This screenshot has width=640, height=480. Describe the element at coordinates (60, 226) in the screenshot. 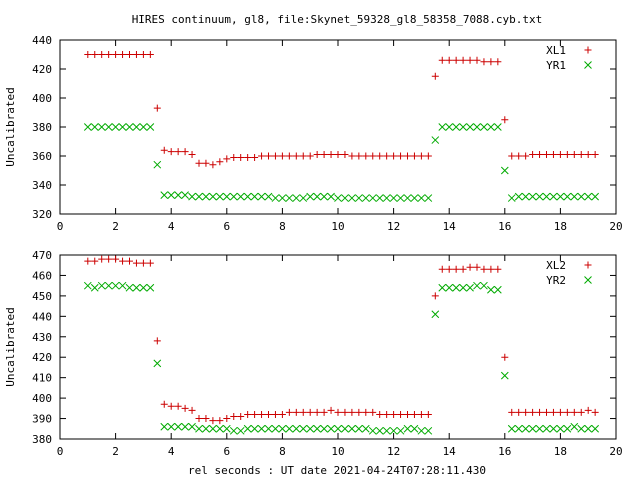

I see `x-tick-label: 0` at that location.